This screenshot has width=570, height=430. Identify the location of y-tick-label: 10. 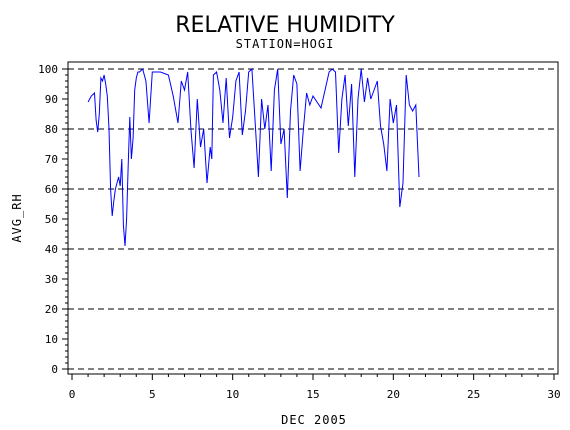
(51, 339).